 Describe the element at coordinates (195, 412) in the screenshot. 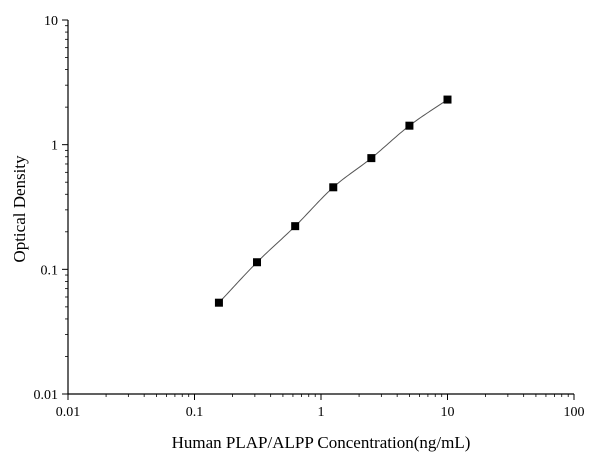

I see `x-tick-label: 0.1` at that location.